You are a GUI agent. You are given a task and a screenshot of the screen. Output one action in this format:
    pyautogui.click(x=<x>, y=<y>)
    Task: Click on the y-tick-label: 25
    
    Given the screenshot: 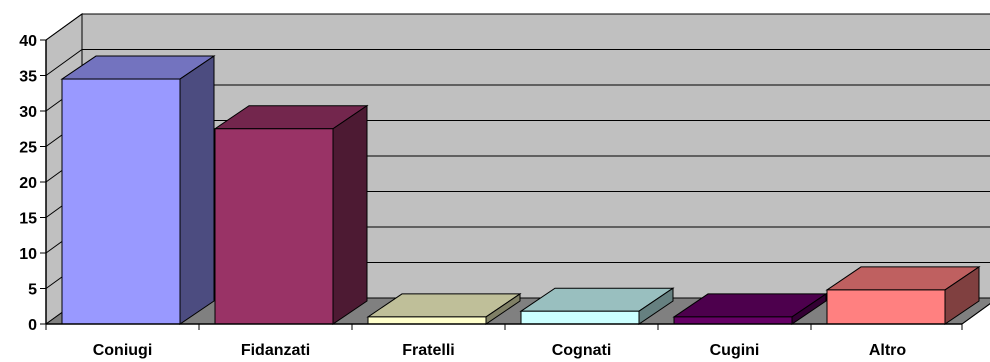 What is the action you would take?
    pyautogui.click(x=28, y=148)
    